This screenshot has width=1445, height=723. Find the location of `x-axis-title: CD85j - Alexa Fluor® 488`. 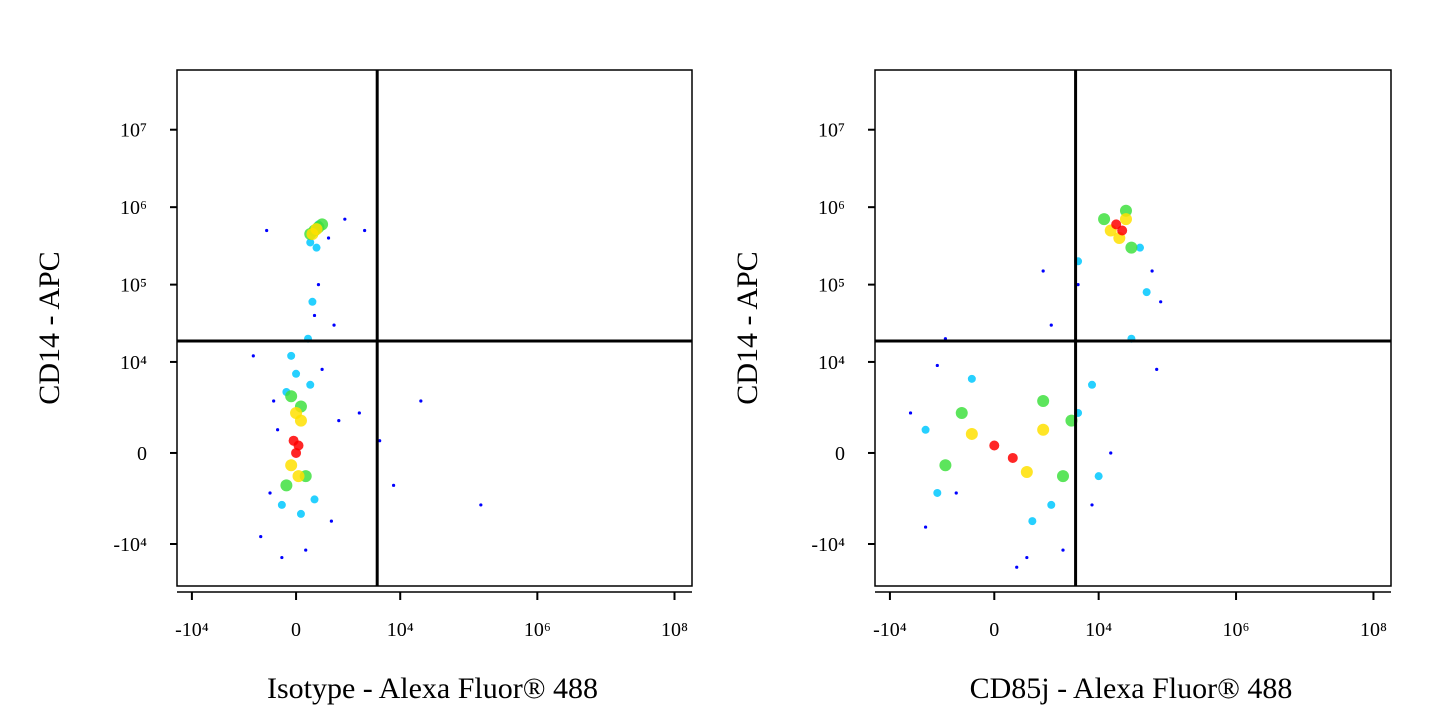

x-axis-title: CD85j - Alexa Fluor® 488 is located at coordinates (1131, 688).